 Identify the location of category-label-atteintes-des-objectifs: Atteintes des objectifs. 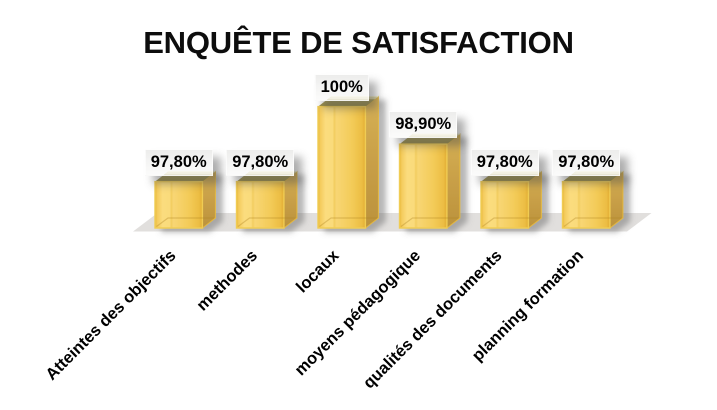
(110, 315).